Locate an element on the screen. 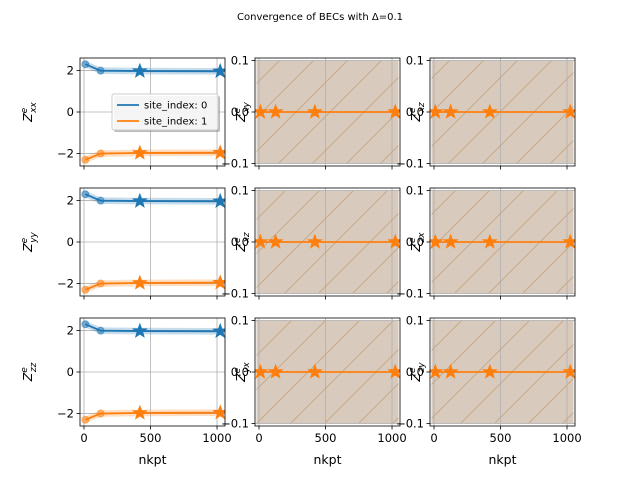  subplot: 0 500 1000 0.1 0.0 −0.1 Zezy nkpt is located at coordinates (489, 390).